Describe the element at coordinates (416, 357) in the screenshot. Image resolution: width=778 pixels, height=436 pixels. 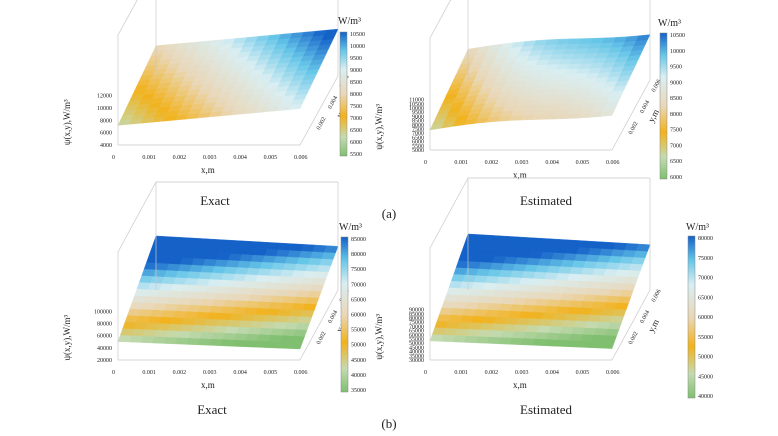
I see `z-tick-label: 35000` at that location.